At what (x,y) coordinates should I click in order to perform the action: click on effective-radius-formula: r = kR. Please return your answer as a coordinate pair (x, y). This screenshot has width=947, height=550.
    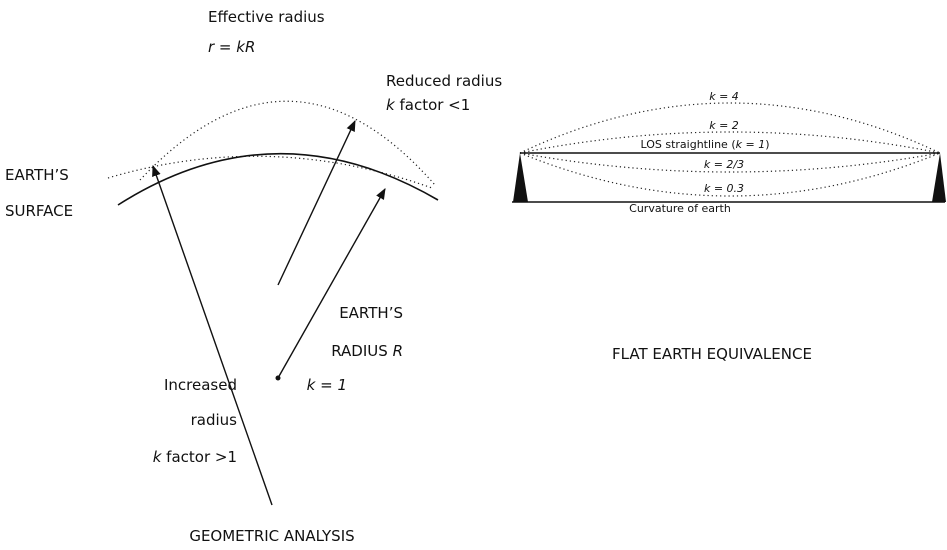
    Looking at the image, I should click on (231, 47).